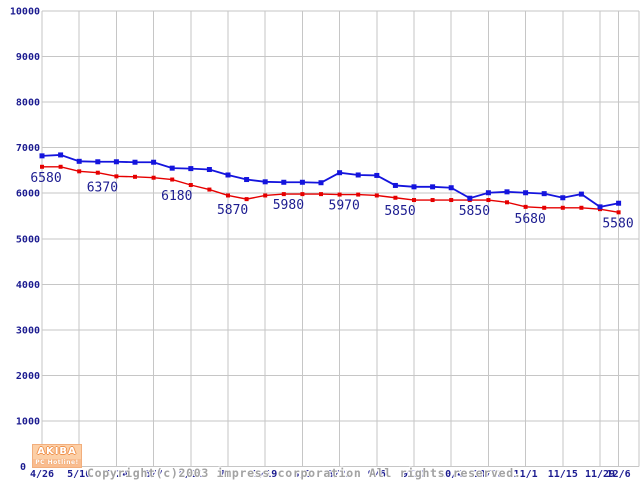 The width and height of the screenshot is (640, 480). What do you see at coordinates (377, 474) in the screenshot?
I see `x-axis-tick-label: 9/6` at bounding box center [377, 474].